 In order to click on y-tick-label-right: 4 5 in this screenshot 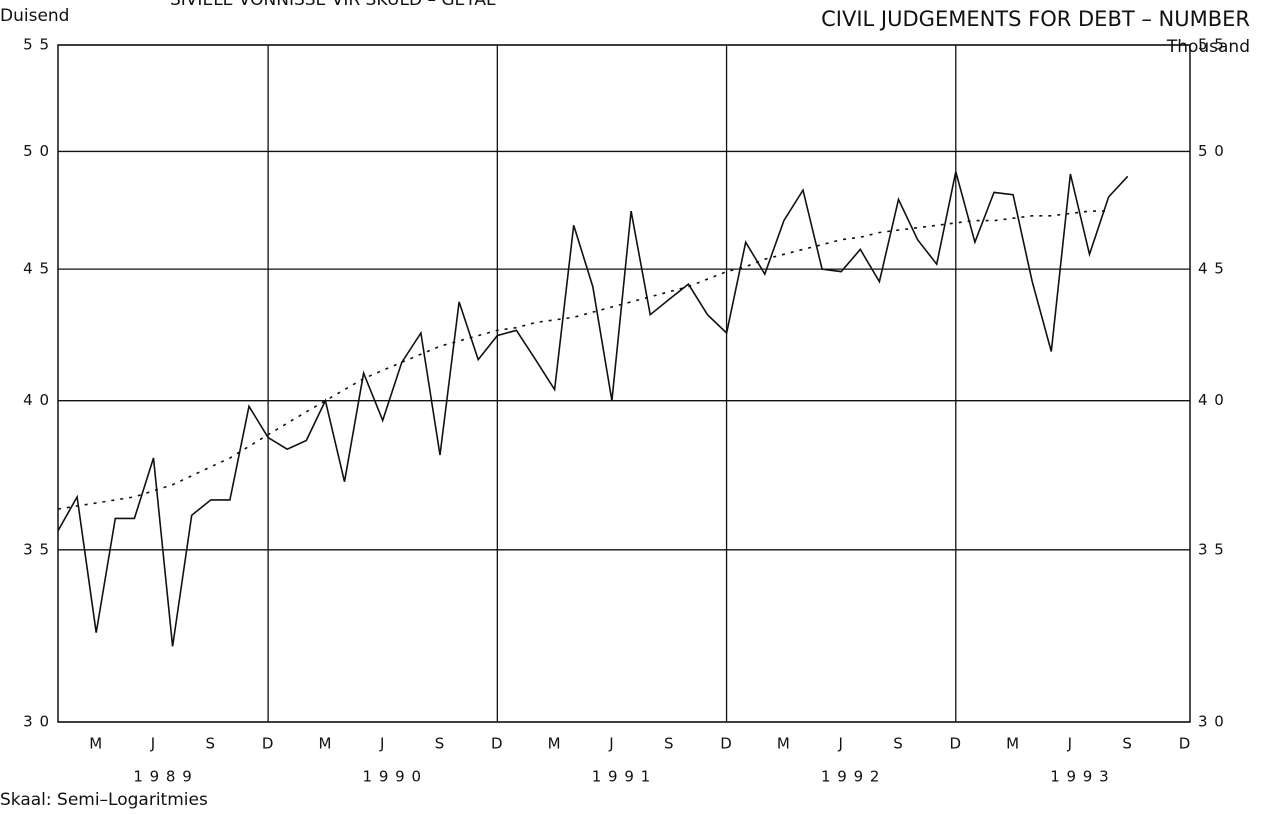, I will do `click(1211, 269)`.